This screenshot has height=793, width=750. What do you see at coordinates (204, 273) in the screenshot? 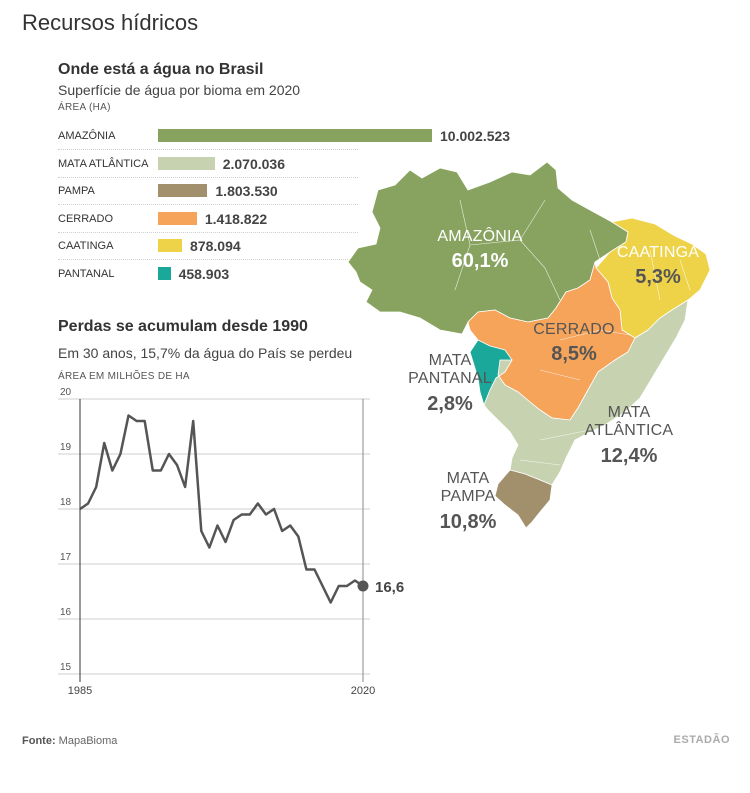
I see `bar-value-label: 458.903` at bounding box center [204, 273].